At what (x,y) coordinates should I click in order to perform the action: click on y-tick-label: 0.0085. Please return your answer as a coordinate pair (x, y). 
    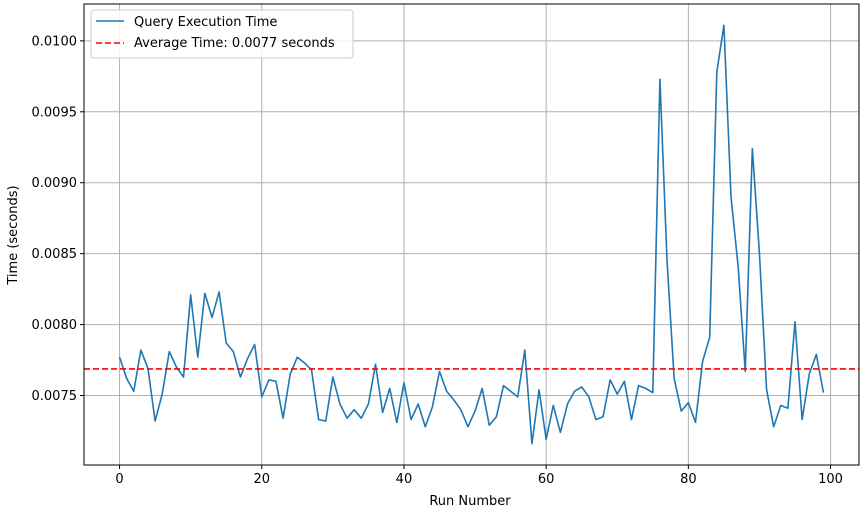
    Looking at the image, I should click on (55, 254).